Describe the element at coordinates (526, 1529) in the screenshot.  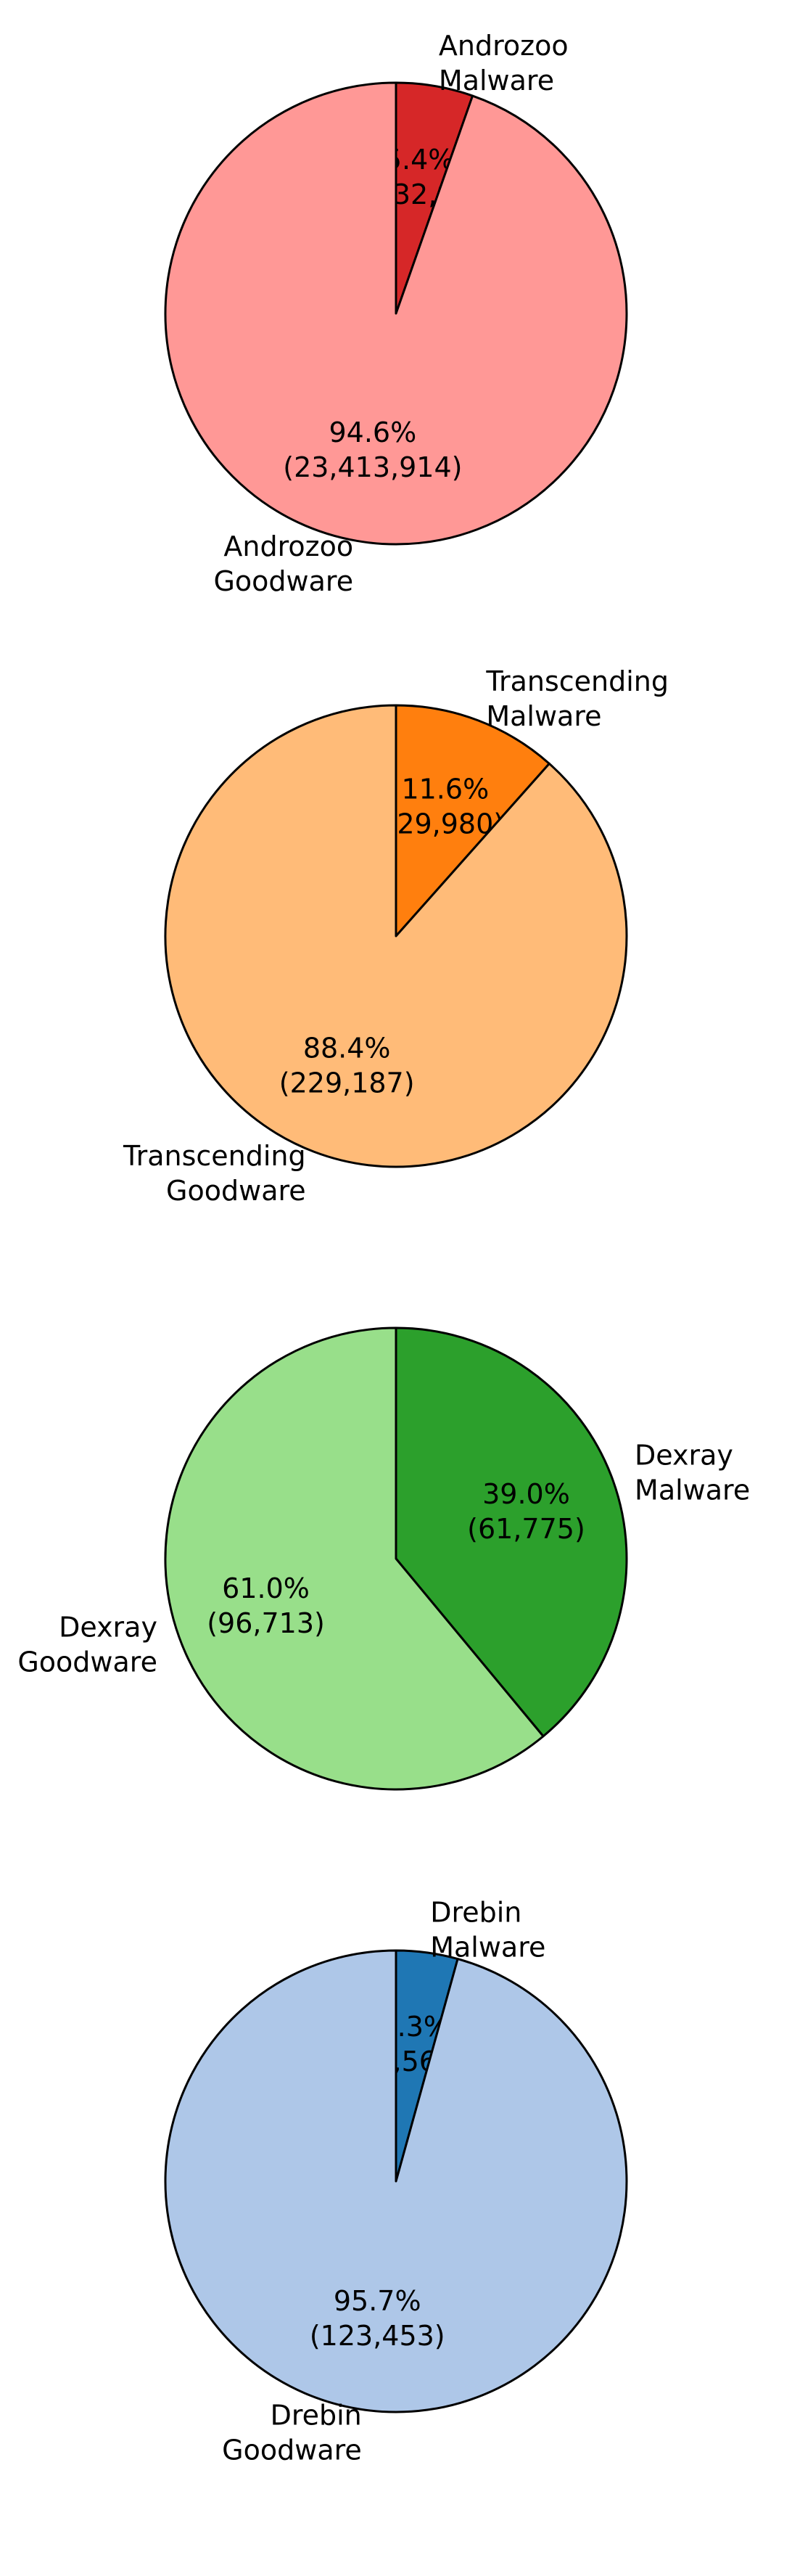
I see `slice-value-label-line: (61,775)` at that location.